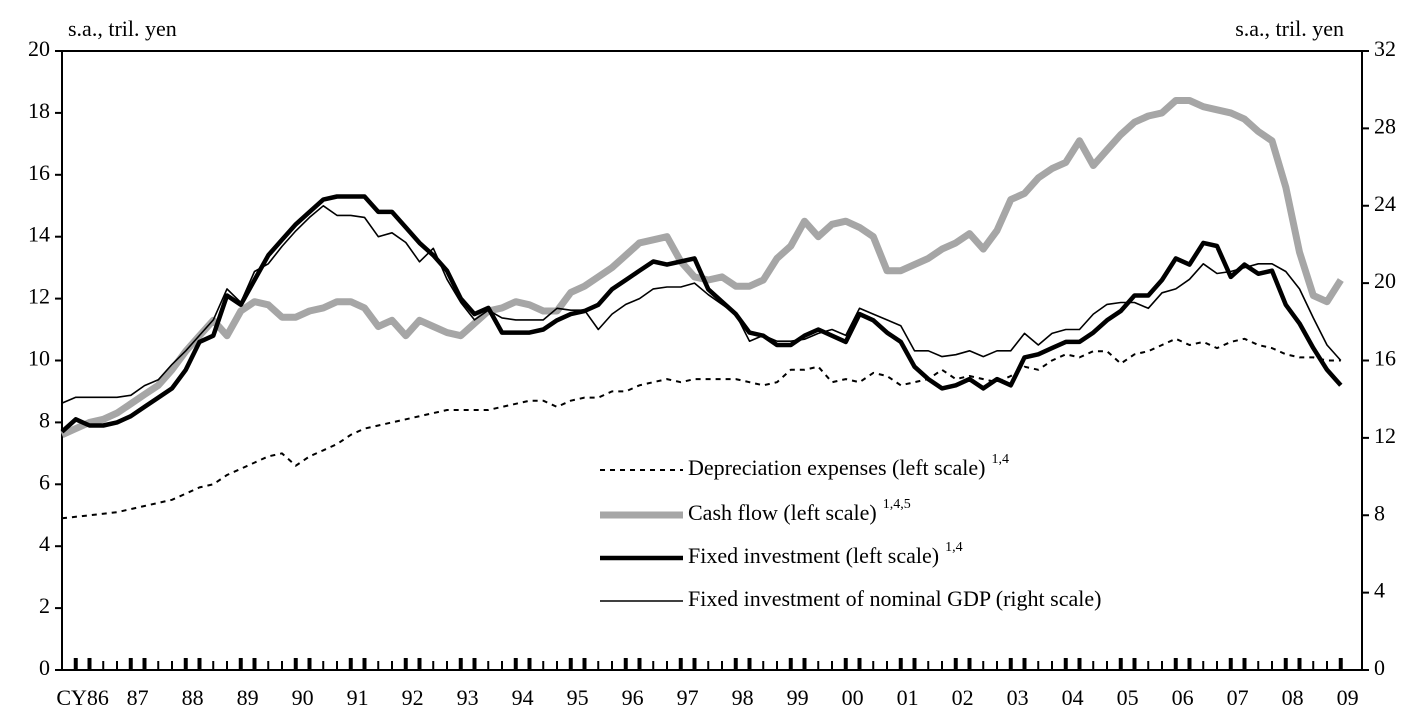 The image size is (1409, 724). Describe the element at coordinates (44, 543) in the screenshot. I see `y-tick-label: 4` at that location.